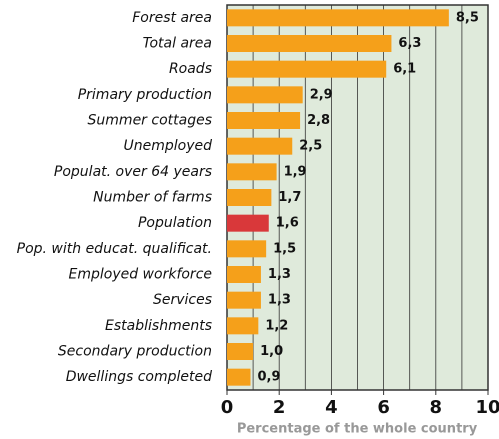 The width and height of the screenshot is (499, 439). What do you see at coordinates (177, 44) in the screenshot?
I see `y-tick-label: Total area` at bounding box center [177, 44].